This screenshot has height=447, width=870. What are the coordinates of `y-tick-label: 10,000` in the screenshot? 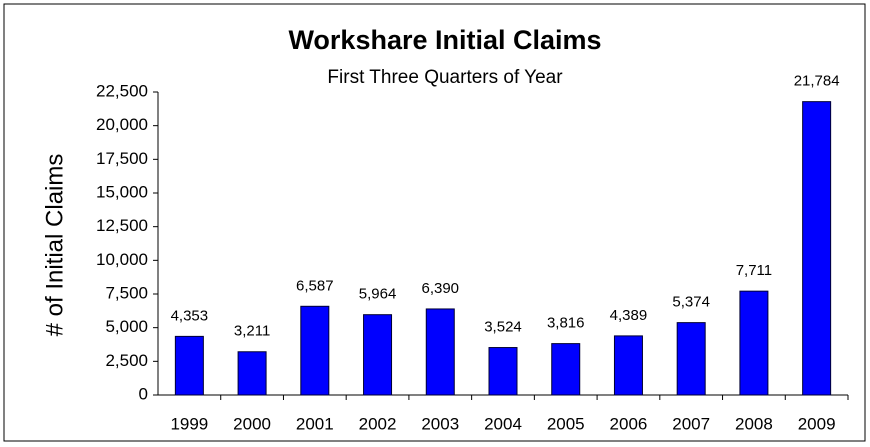 It's located at (122, 259).